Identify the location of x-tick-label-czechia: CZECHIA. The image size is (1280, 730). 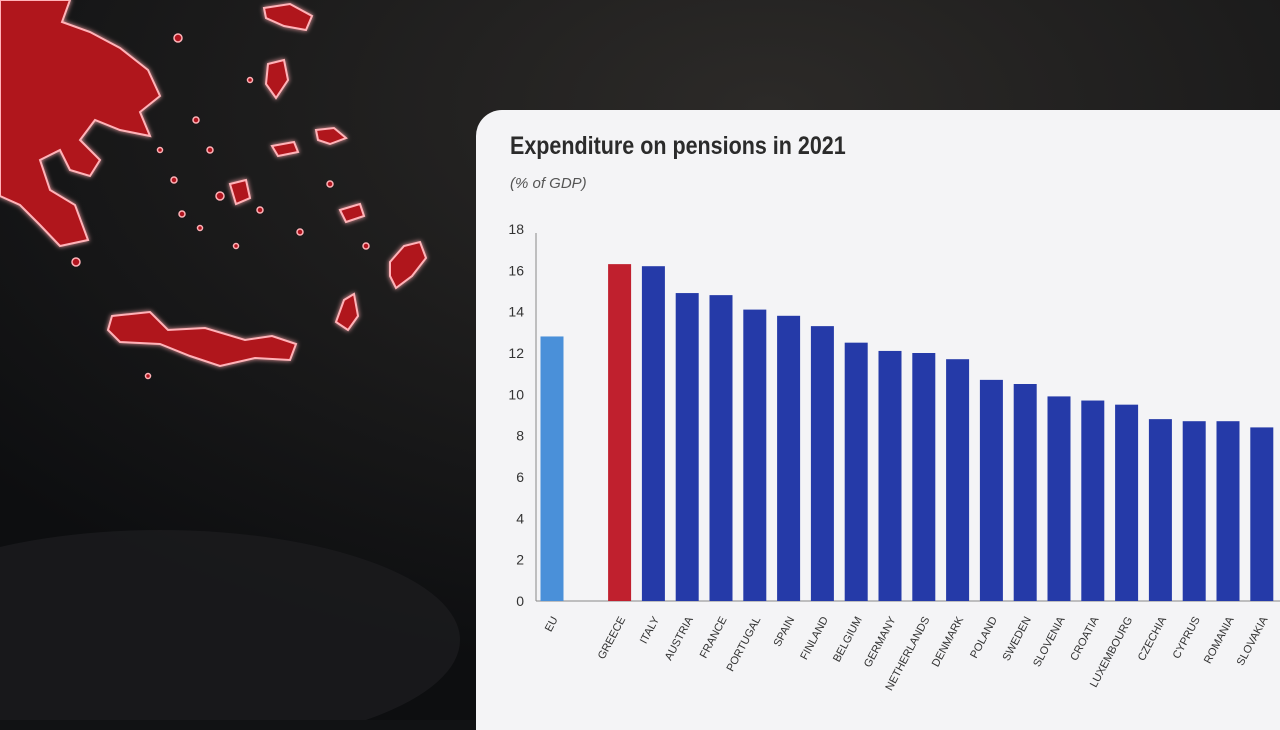
(1153, 638).